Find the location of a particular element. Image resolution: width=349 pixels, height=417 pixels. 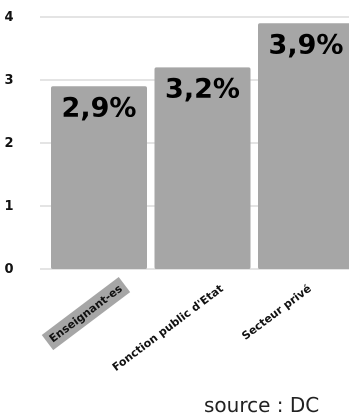

category-label-group: Fonction public d'Etat is located at coordinates (168, 328).